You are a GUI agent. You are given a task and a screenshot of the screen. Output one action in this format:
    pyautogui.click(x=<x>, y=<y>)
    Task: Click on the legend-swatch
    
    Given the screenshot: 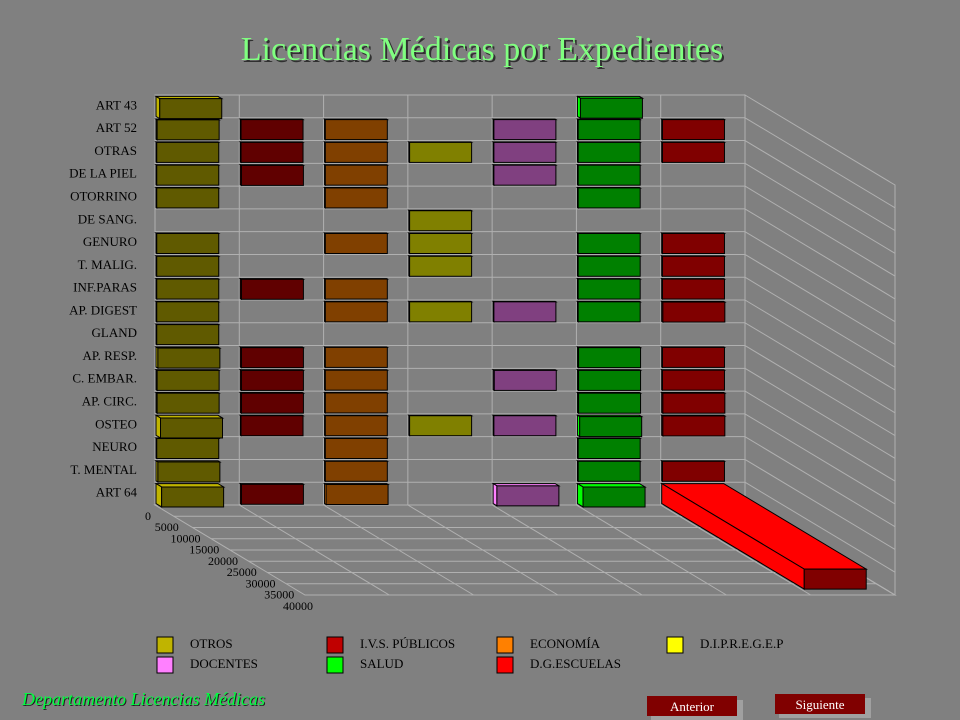 What is the action you would take?
    pyautogui.click(x=675, y=645)
    